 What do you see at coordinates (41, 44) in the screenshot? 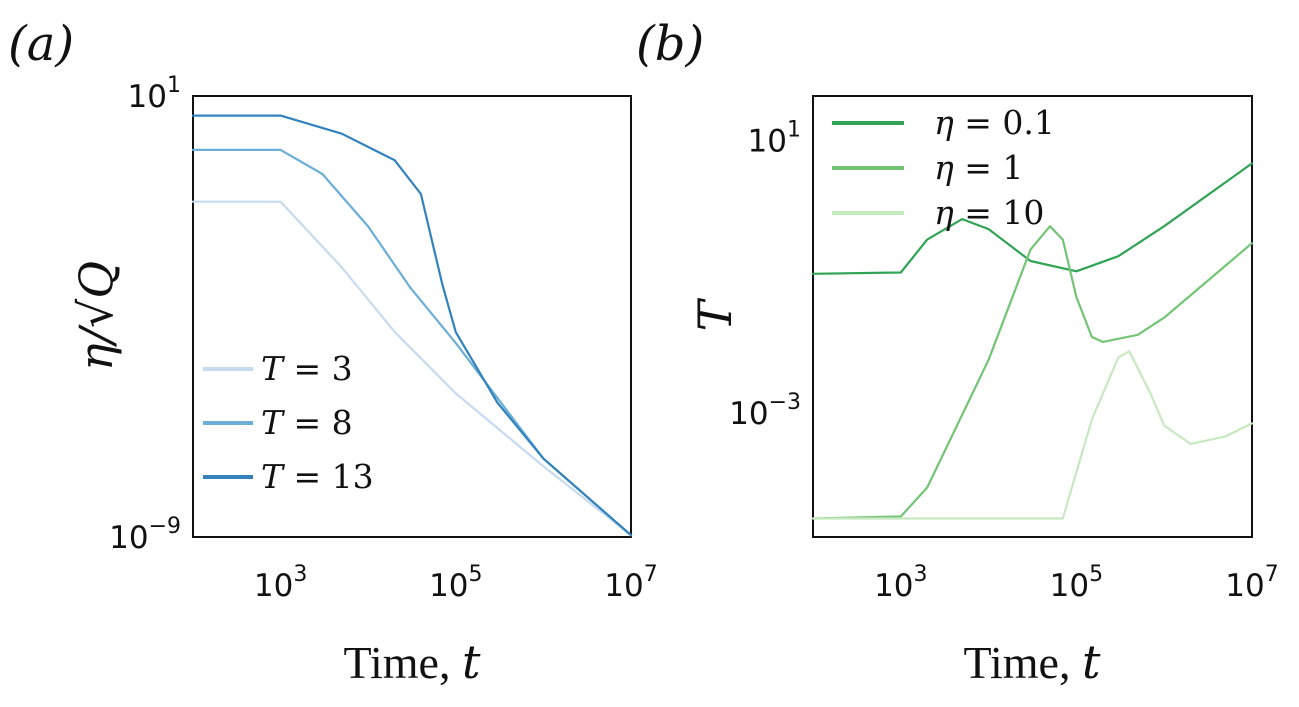
I see `panel-a-label: (a)` at bounding box center [41, 44].